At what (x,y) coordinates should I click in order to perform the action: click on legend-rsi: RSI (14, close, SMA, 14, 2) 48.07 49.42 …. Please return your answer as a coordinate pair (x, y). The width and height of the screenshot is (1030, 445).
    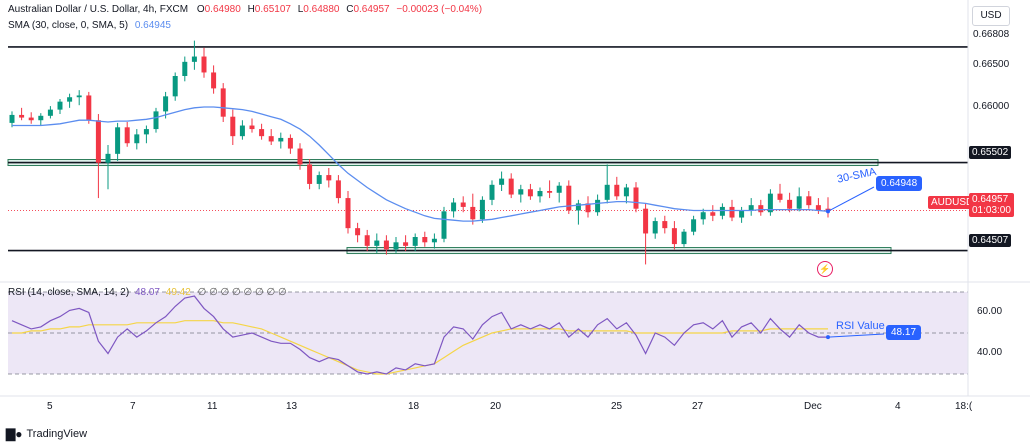
    Looking at the image, I should click on (147, 292).